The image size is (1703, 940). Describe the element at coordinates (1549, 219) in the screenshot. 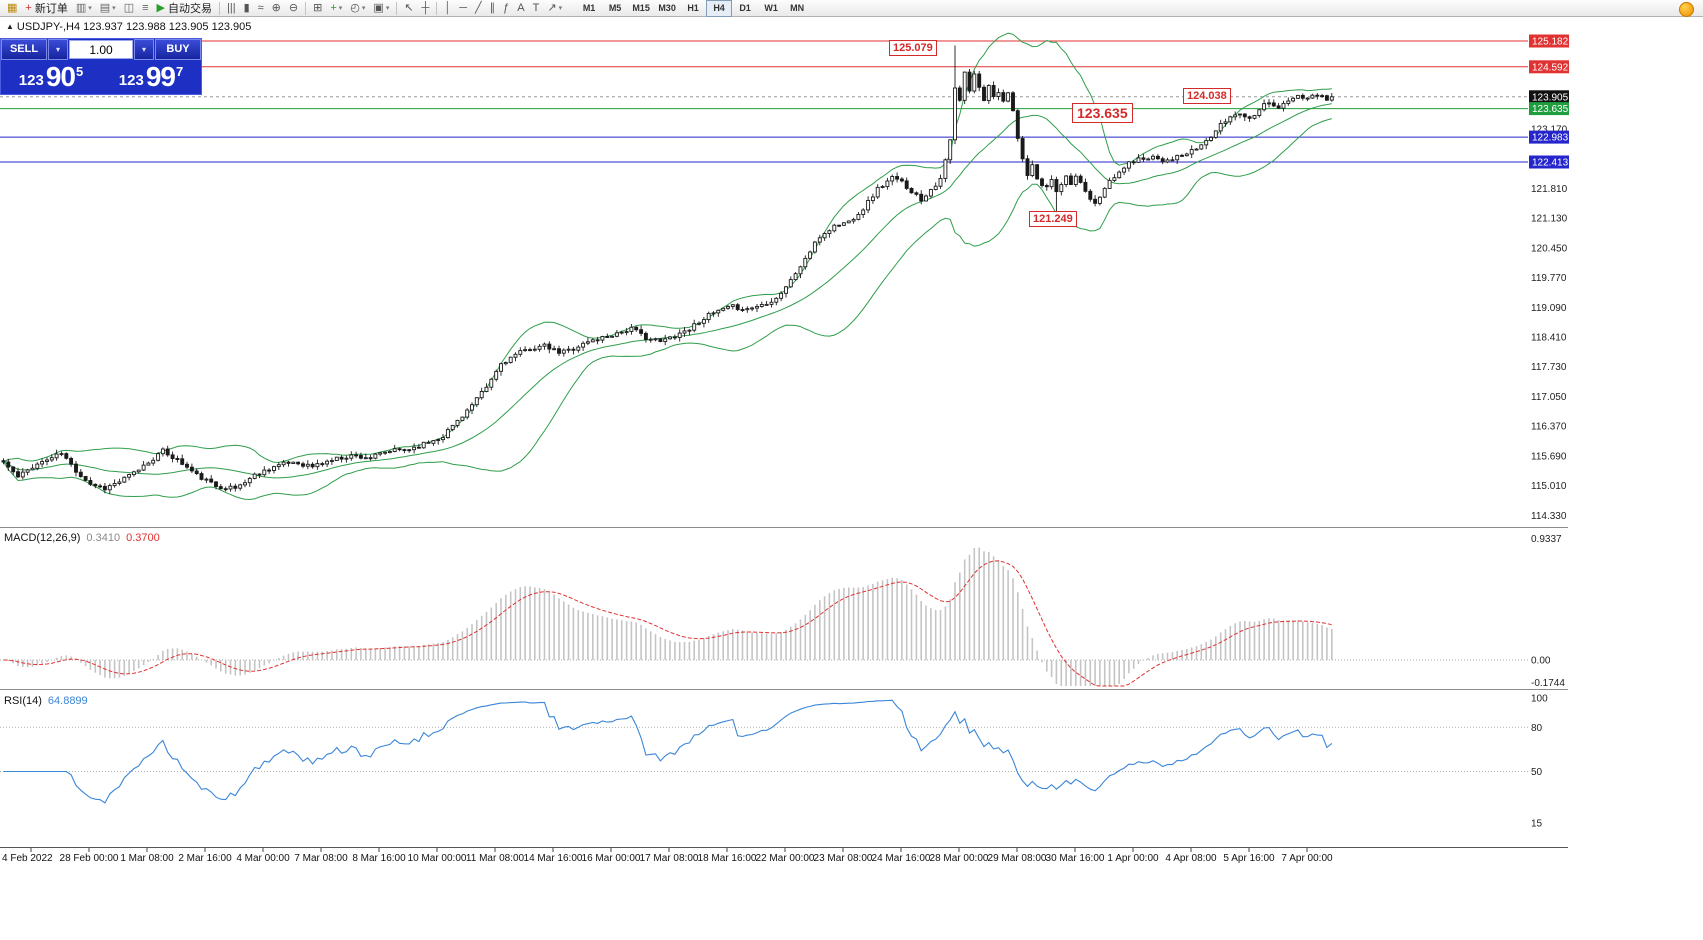

I see `svg-text: 121.130` at that location.